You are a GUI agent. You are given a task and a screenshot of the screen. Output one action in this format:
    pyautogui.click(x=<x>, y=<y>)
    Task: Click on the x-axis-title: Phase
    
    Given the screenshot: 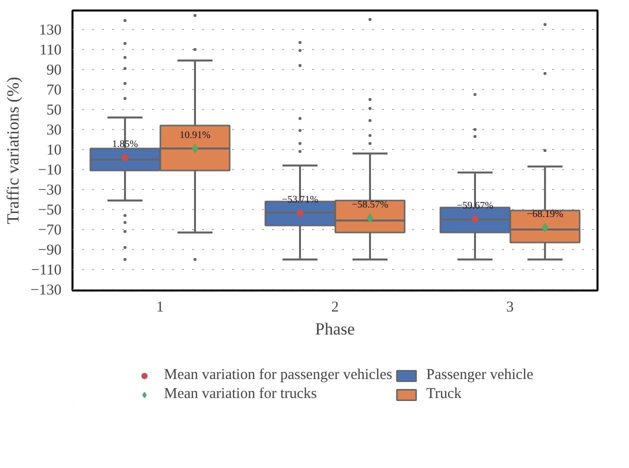 What is the action you would take?
    pyautogui.click(x=335, y=329)
    